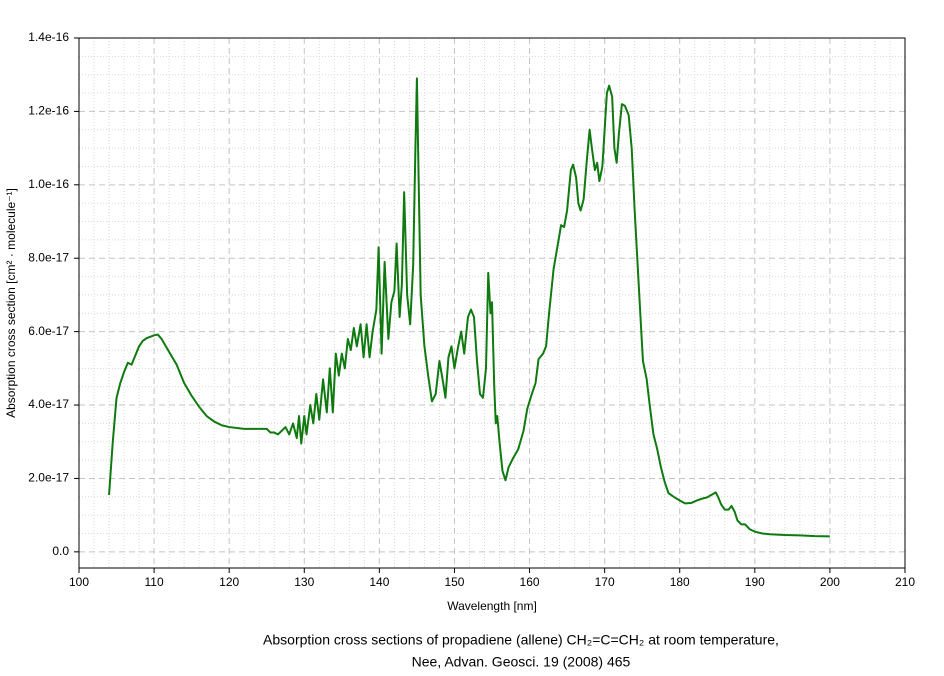  What do you see at coordinates (154, 582) in the screenshot?
I see `x-tick-label: 110` at bounding box center [154, 582].